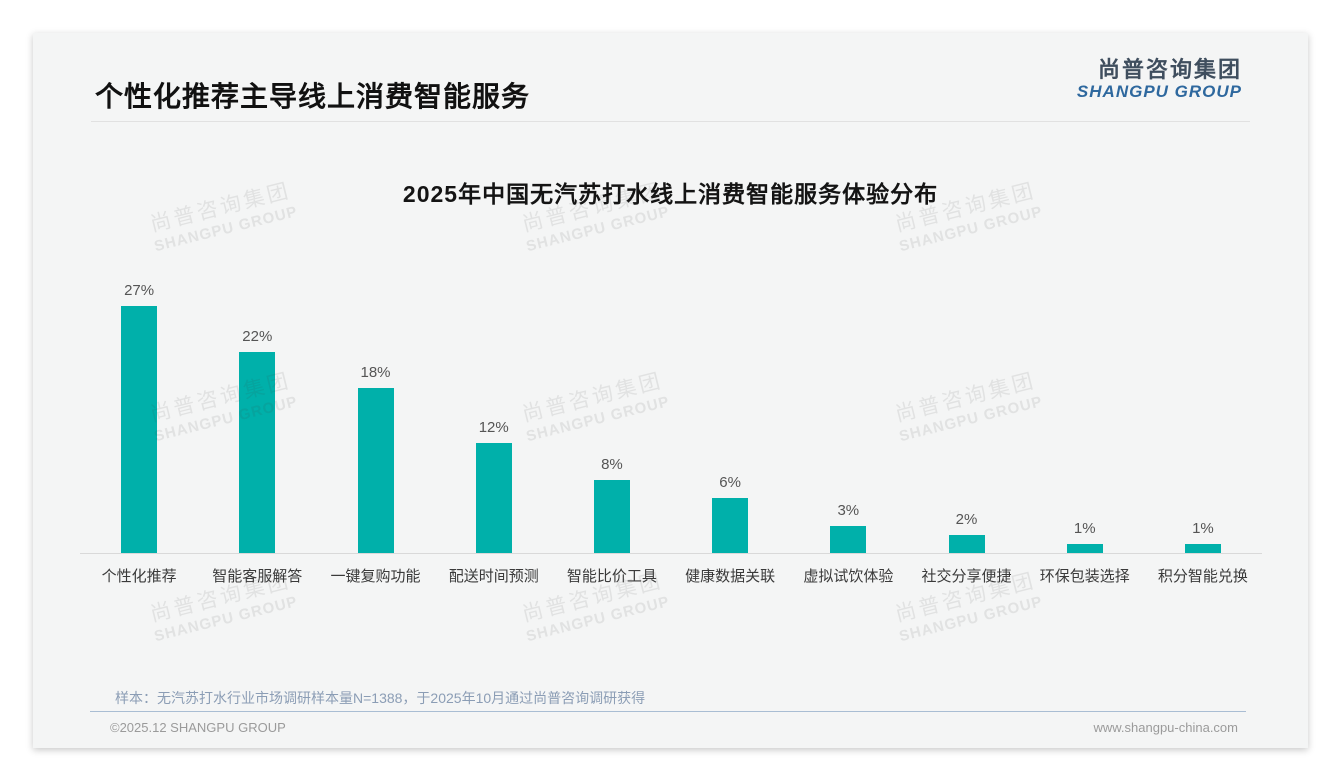  What do you see at coordinates (375, 576) in the screenshot?
I see `bar-category-label: 一键复购功能` at bounding box center [375, 576].